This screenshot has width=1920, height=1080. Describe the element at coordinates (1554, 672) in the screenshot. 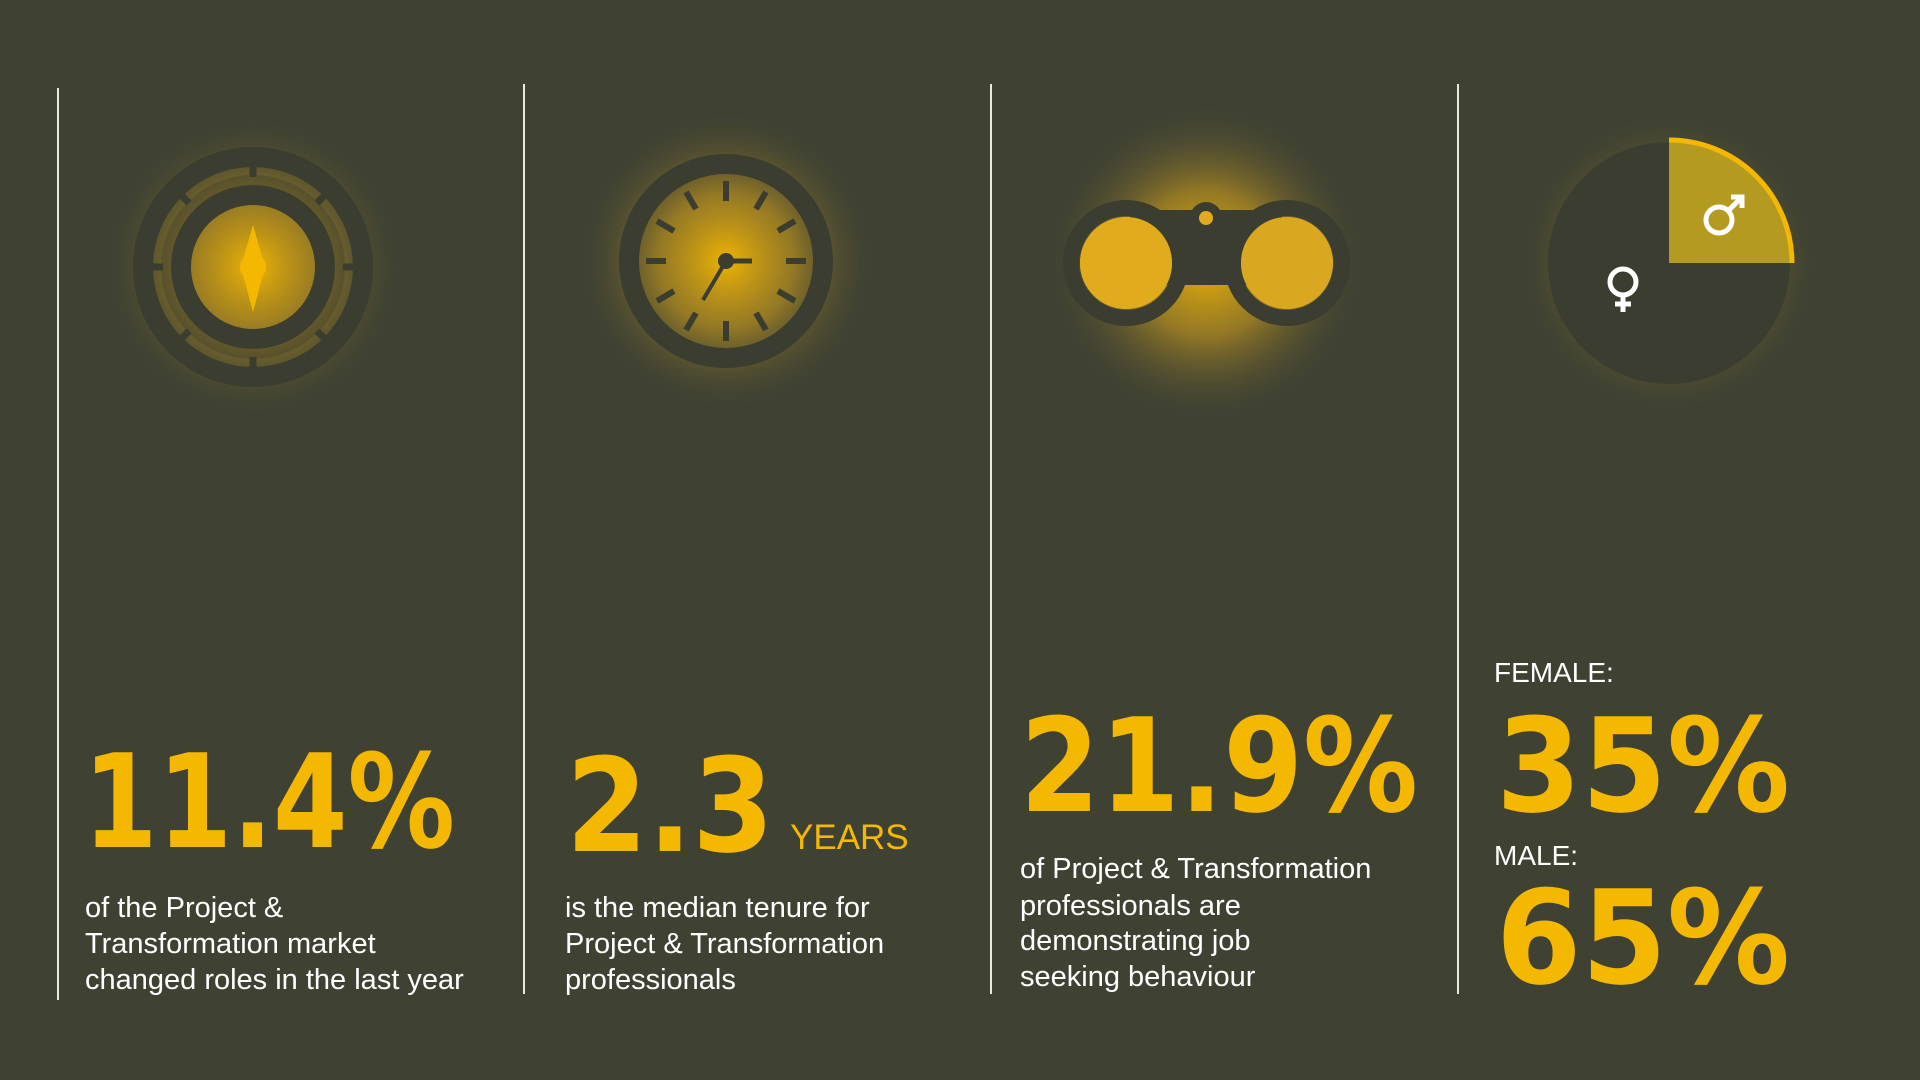

I see `female-label: FEMALE:` at that location.